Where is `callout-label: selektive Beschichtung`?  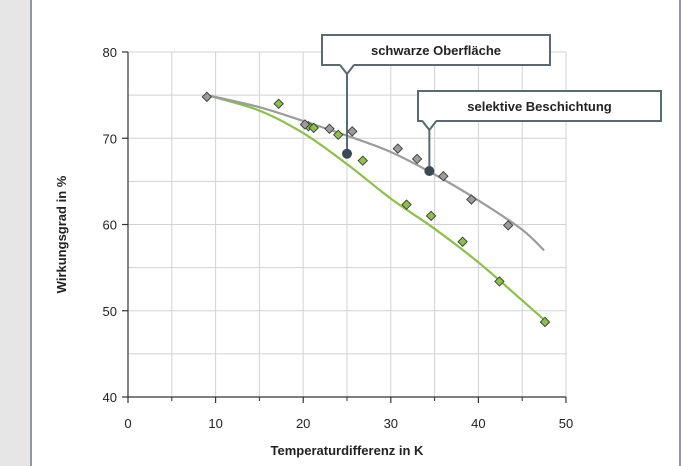
callout-label: selektive Beschichtung is located at coordinates (539, 106).